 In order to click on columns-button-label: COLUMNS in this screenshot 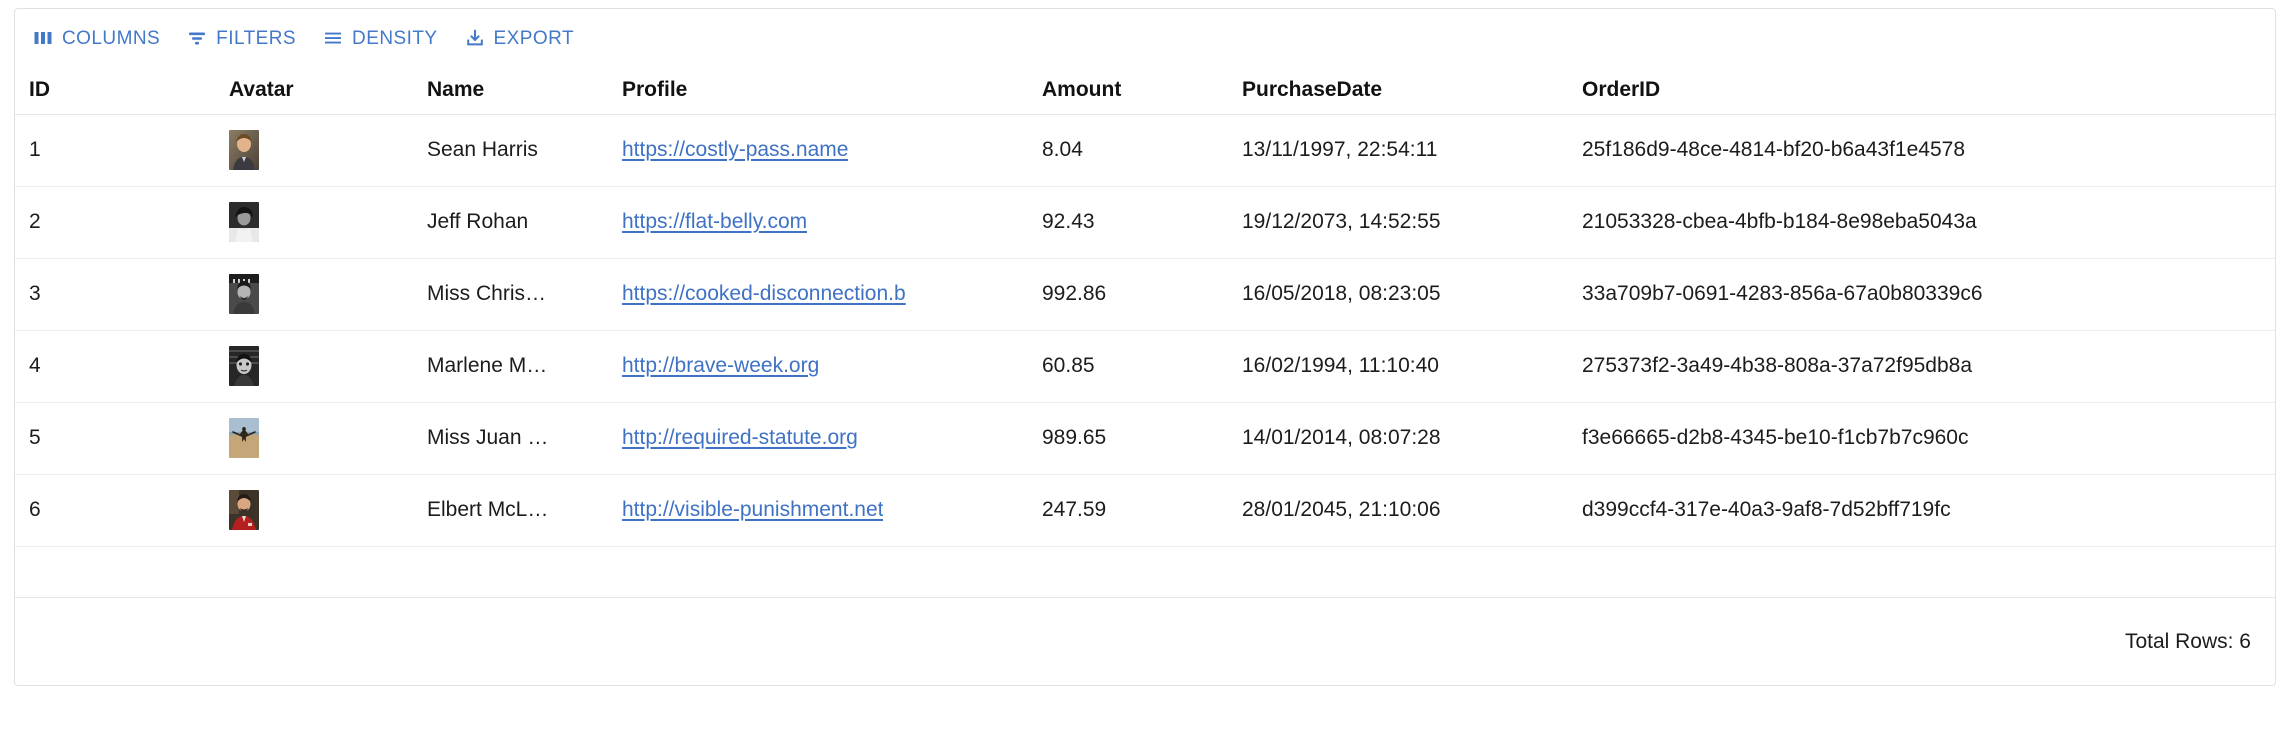, I will do `click(111, 38)`.